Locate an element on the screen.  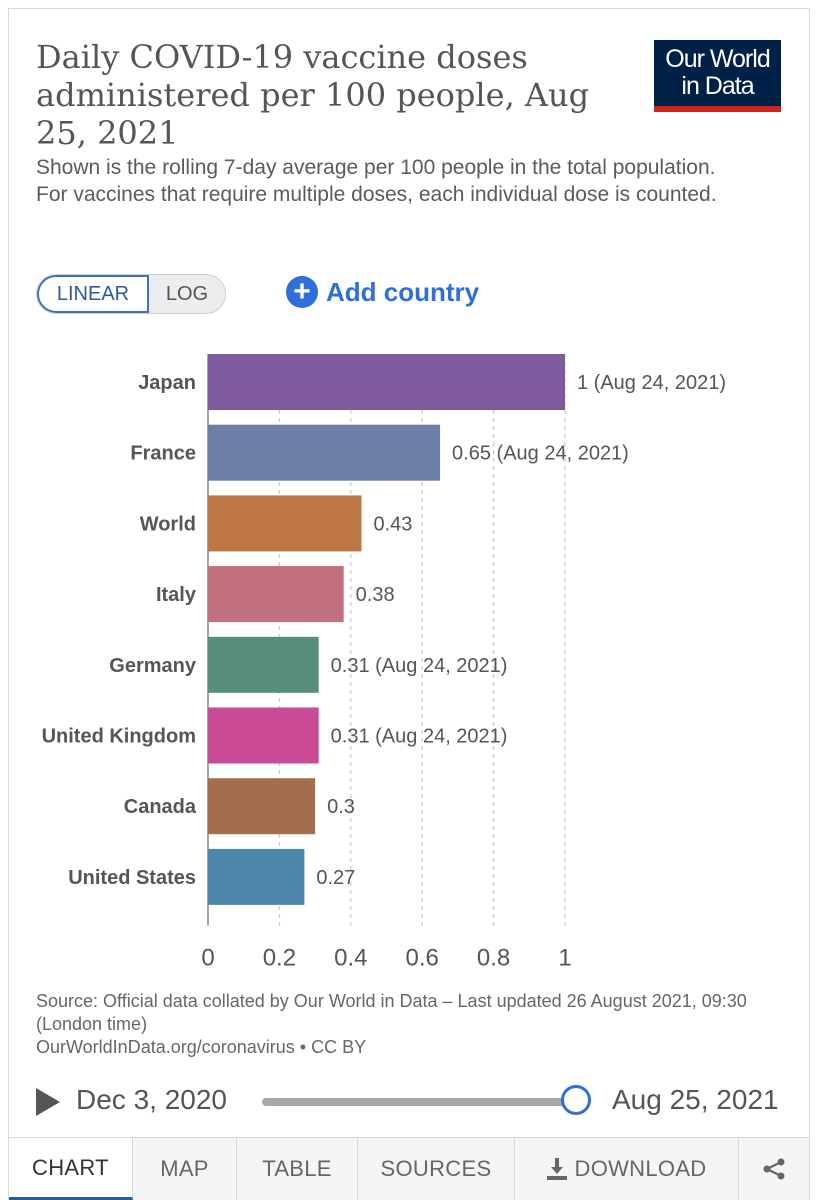
tab-bar: CHART MAP TABLE SOURCES DOWNLOAD is located at coordinates (409, 1168).